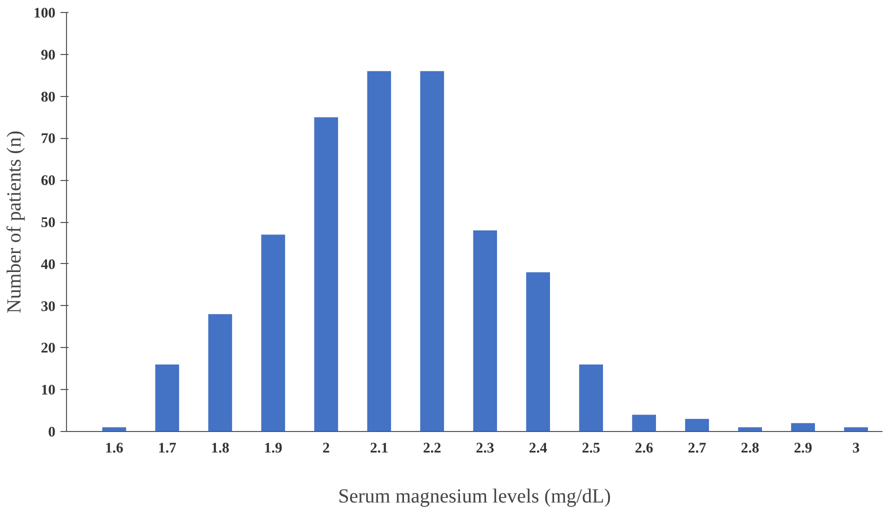  What do you see at coordinates (48, 390) in the screenshot?
I see `y-tick-label: 10` at bounding box center [48, 390].